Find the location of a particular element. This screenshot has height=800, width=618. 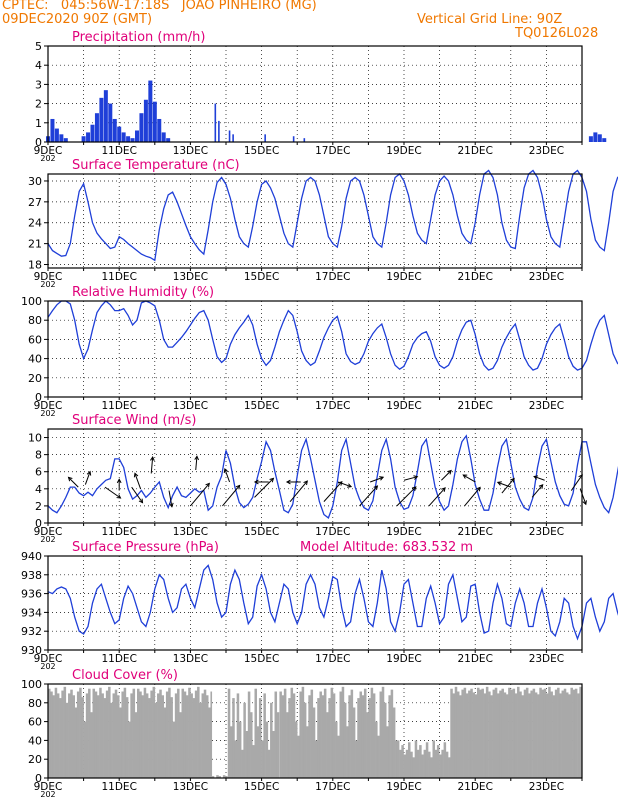

pres-xtick-label: 19DEC is located at coordinates (403, 659).